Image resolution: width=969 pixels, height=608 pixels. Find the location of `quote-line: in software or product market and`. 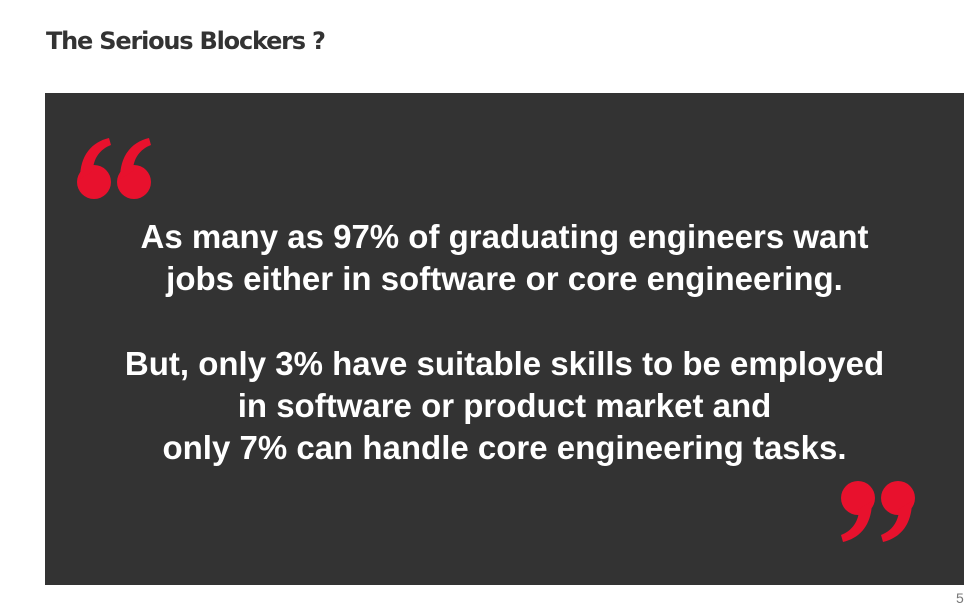

quote-line: in software or product market and is located at coordinates (504, 405).